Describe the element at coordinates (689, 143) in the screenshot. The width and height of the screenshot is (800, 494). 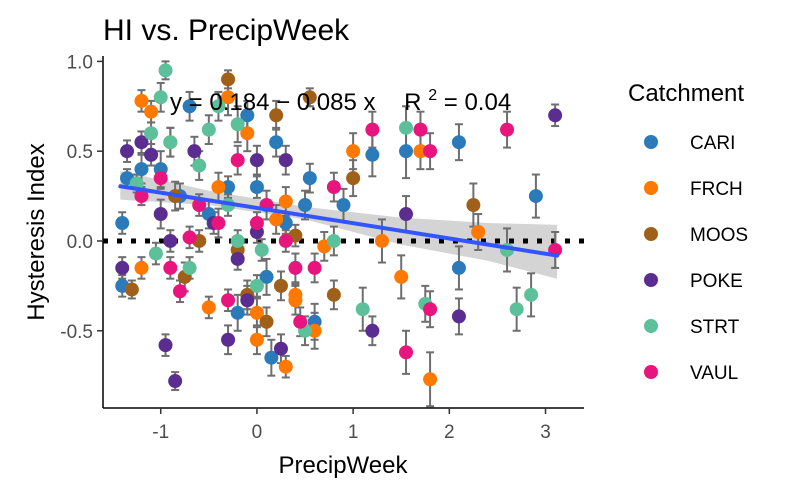
I see `legend-item-cari: CARI` at that location.